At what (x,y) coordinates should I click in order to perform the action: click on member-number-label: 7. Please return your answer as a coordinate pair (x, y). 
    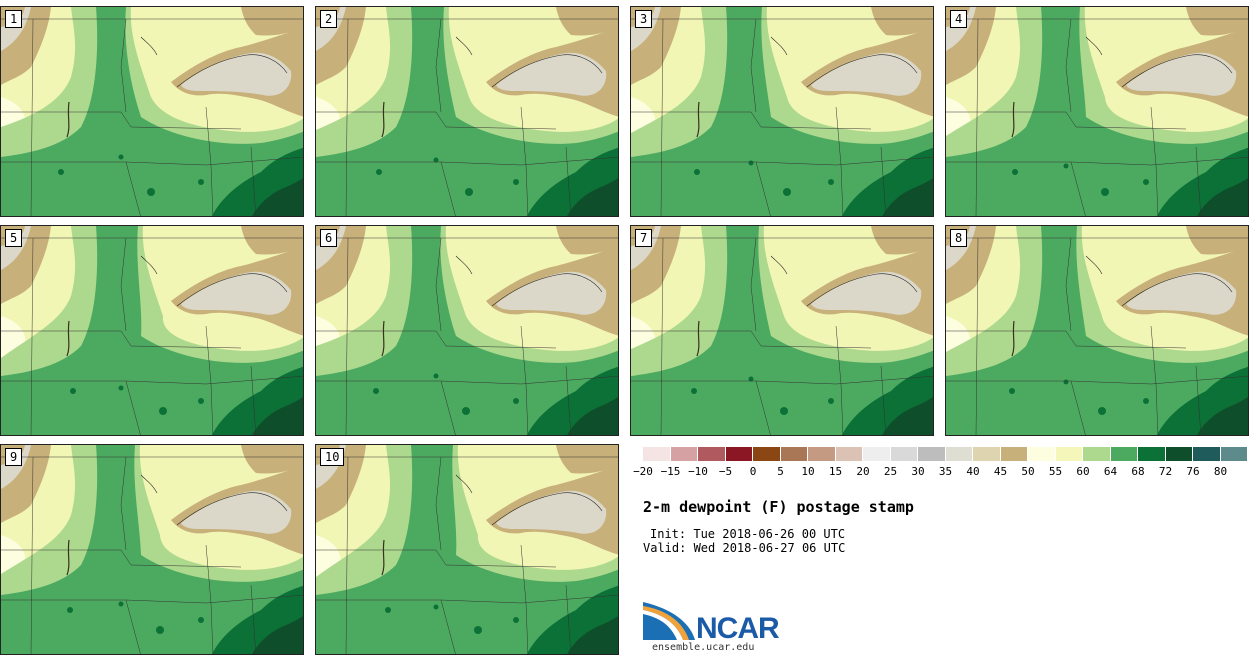
    Looking at the image, I should click on (644, 238).